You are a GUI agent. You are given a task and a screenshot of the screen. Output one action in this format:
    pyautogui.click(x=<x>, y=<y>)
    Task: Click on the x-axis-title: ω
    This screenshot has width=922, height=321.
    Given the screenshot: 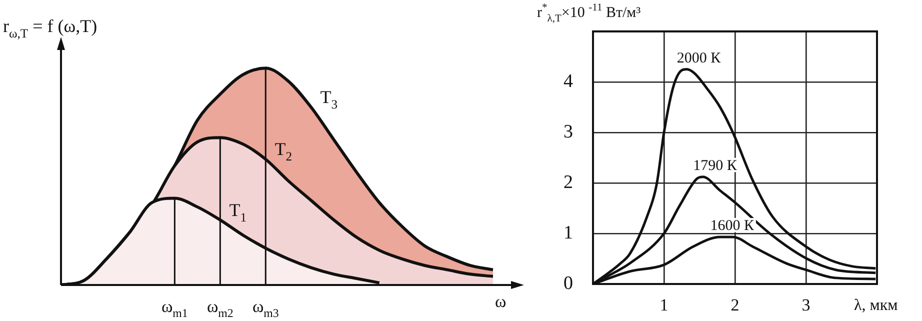 What is the action you would take?
    pyautogui.click(x=500, y=301)
    